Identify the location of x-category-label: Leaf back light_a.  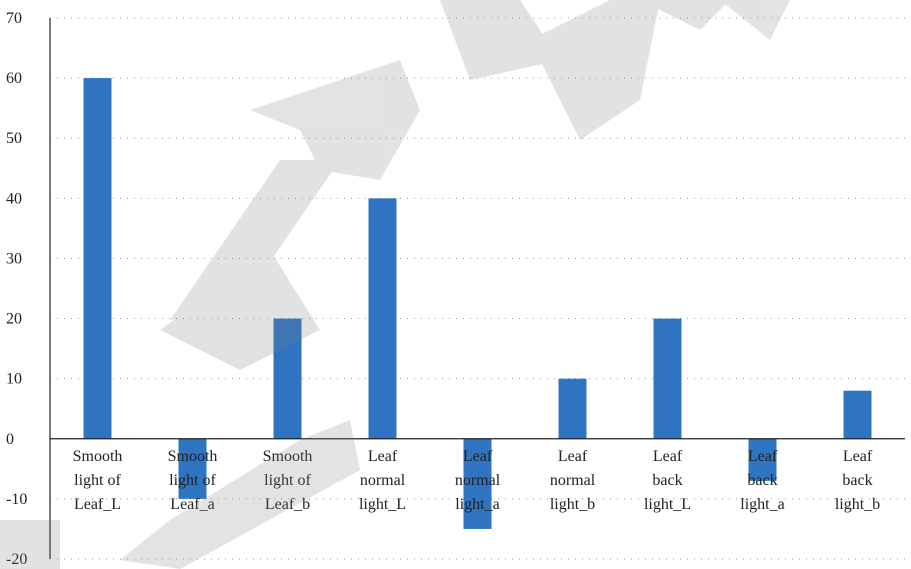
(762, 480).